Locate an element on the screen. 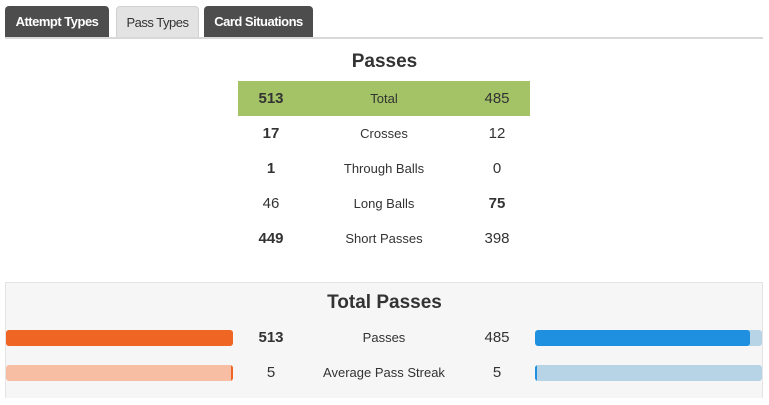 This screenshot has width=769, height=405. passes-row-long-balls: 46 Long Balls 75 is located at coordinates (384, 203).